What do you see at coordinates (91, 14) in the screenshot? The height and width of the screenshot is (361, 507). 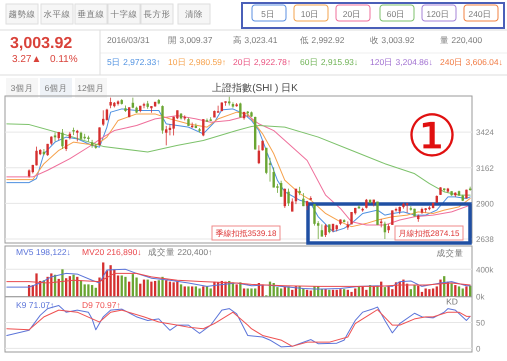 I see `text: 垂直線` at bounding box center [91, 14].